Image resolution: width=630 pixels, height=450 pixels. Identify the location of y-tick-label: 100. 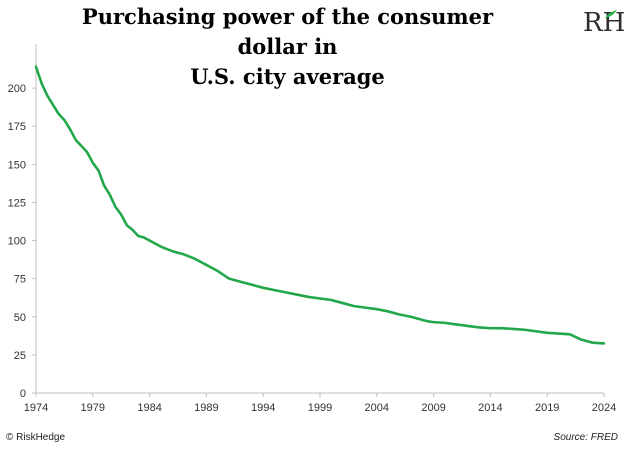
(17, 242).